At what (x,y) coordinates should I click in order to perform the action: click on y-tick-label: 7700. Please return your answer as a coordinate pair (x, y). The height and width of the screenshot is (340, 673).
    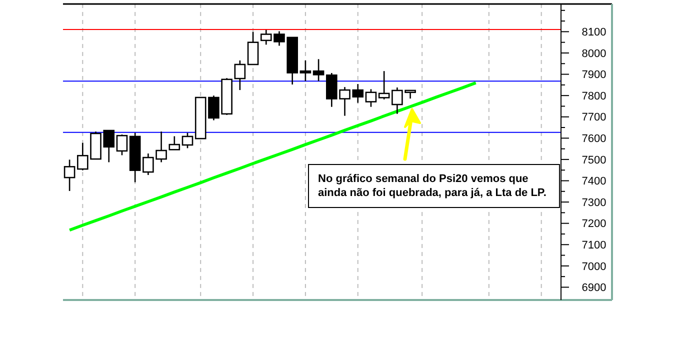
    Looking at the image, I should click on (594, 118).